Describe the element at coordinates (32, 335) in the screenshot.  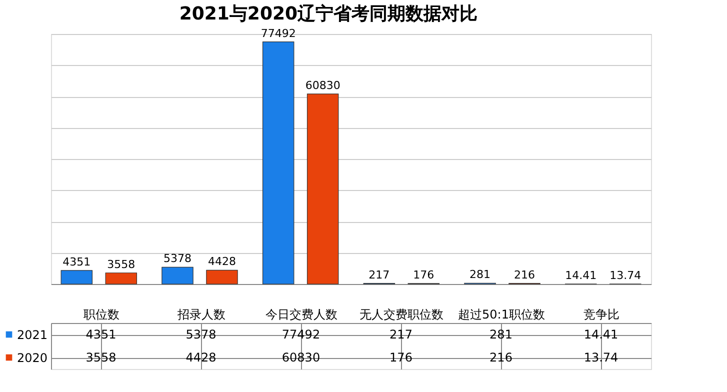
I see `legend-label: 2021` at that location.